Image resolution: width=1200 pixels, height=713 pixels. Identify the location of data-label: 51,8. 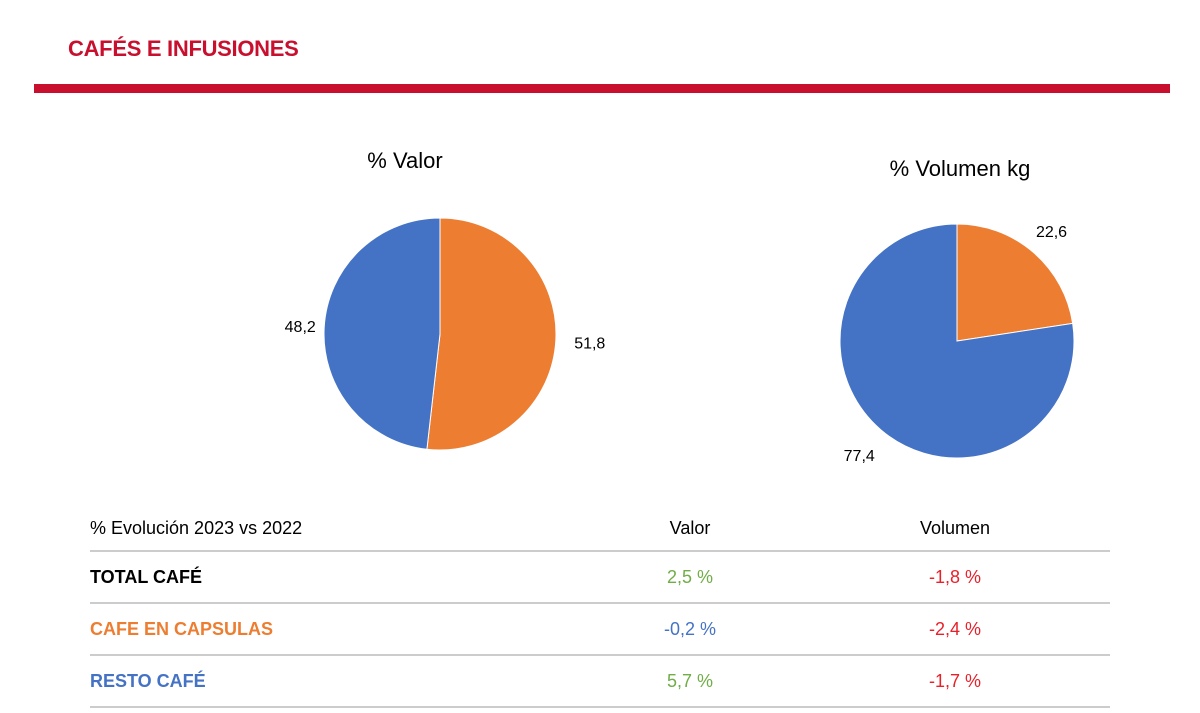
(589, 343).